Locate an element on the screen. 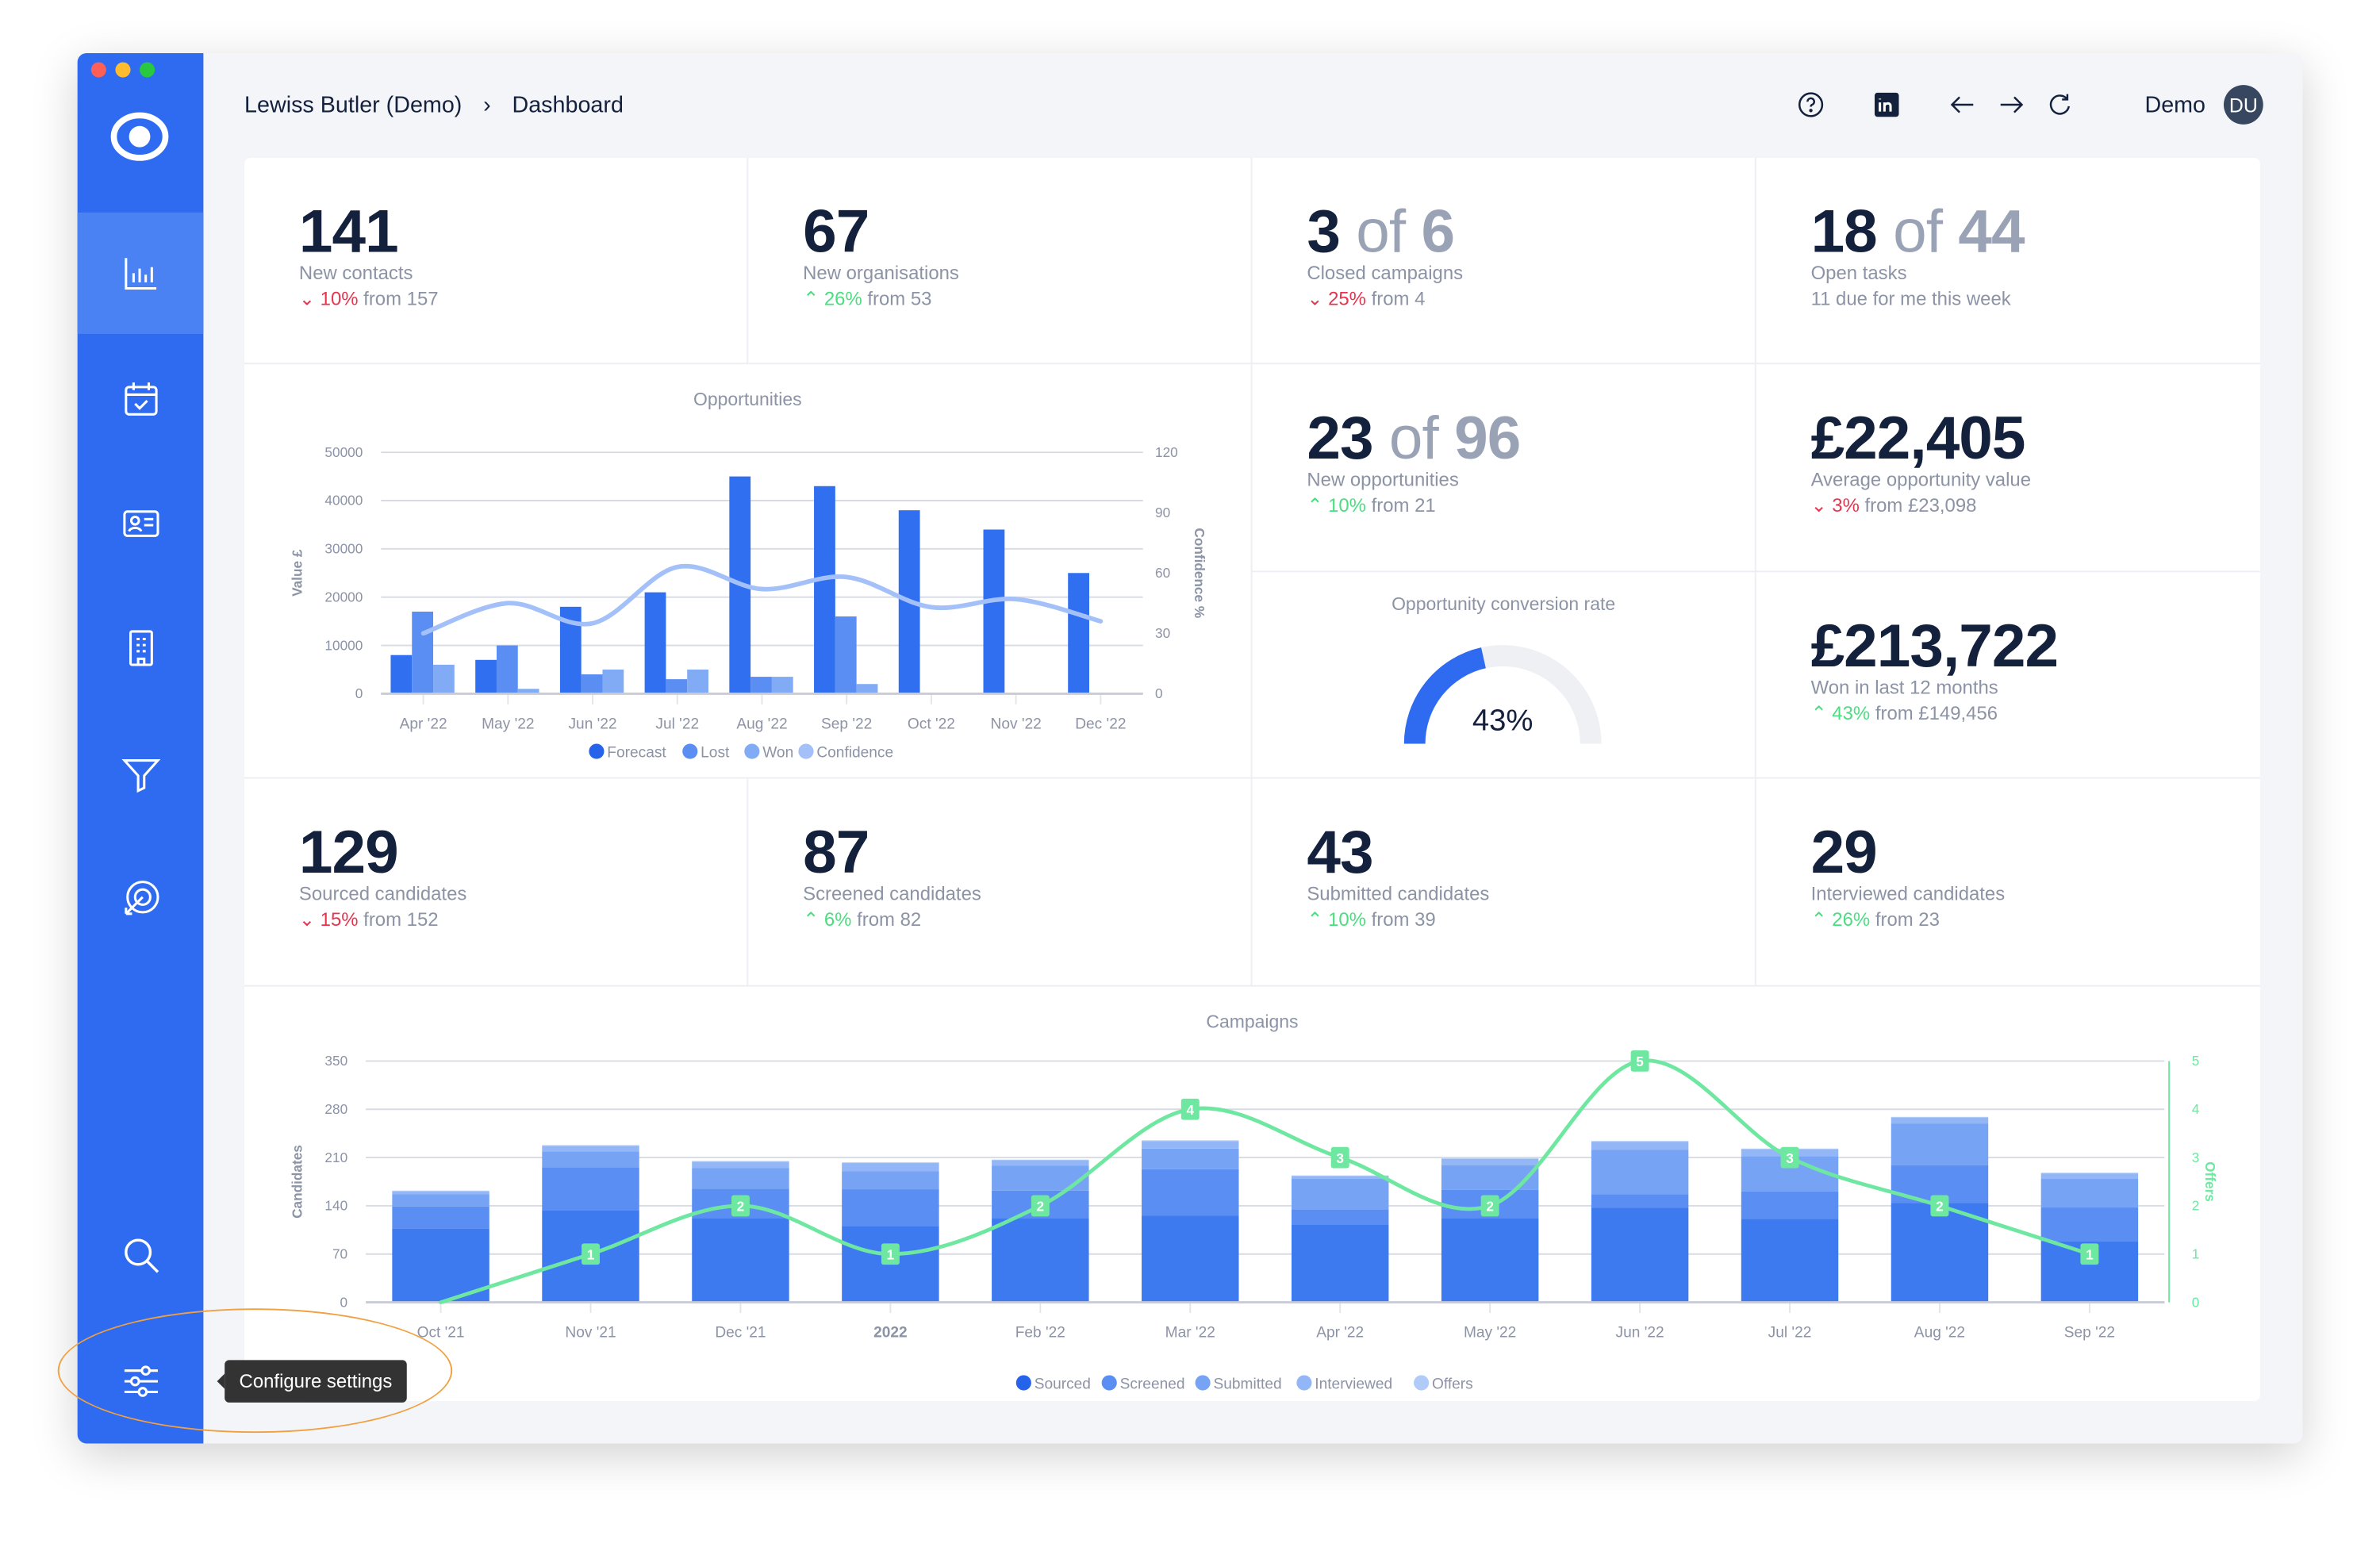 Image resolution: width=2380 pixels, height=1547 pixels. kpi-change-from: from 23 is located at coordinates (1905, 920).